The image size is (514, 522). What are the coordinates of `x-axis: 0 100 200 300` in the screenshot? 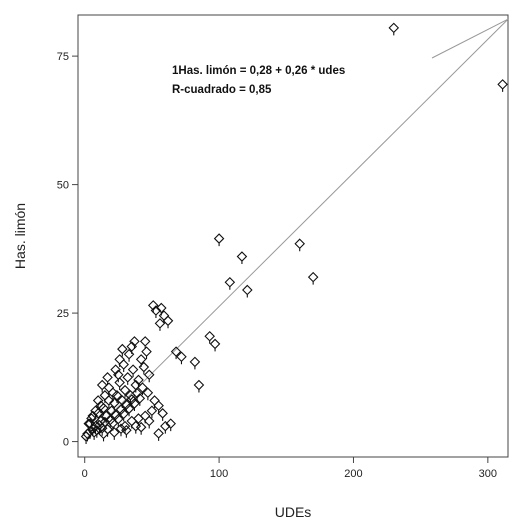 It's located at (289, 468).